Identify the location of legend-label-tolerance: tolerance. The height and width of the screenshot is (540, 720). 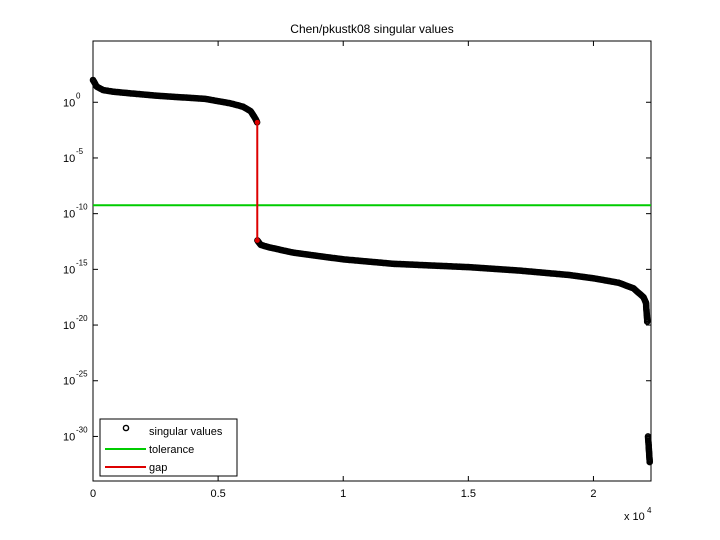
(171, 450).